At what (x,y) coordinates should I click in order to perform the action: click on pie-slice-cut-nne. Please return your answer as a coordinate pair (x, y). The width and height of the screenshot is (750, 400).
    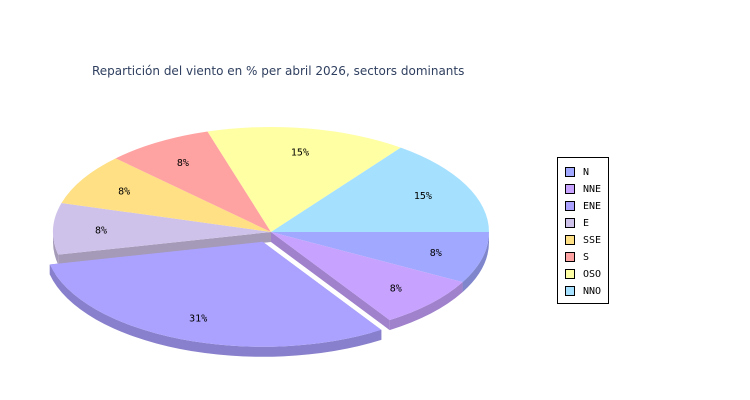
    Looking at the image, I should click on (330, 281).